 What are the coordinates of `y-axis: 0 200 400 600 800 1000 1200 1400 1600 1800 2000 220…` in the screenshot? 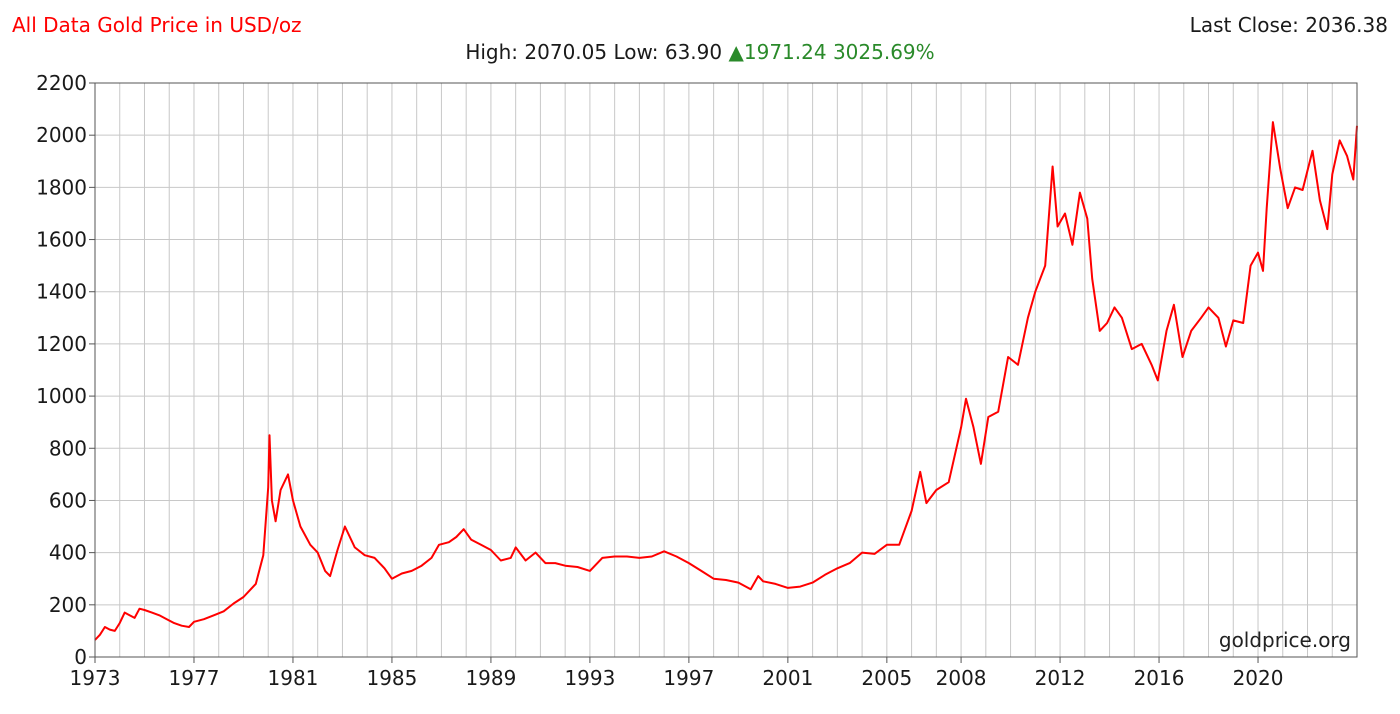 It's located at (65, 370).